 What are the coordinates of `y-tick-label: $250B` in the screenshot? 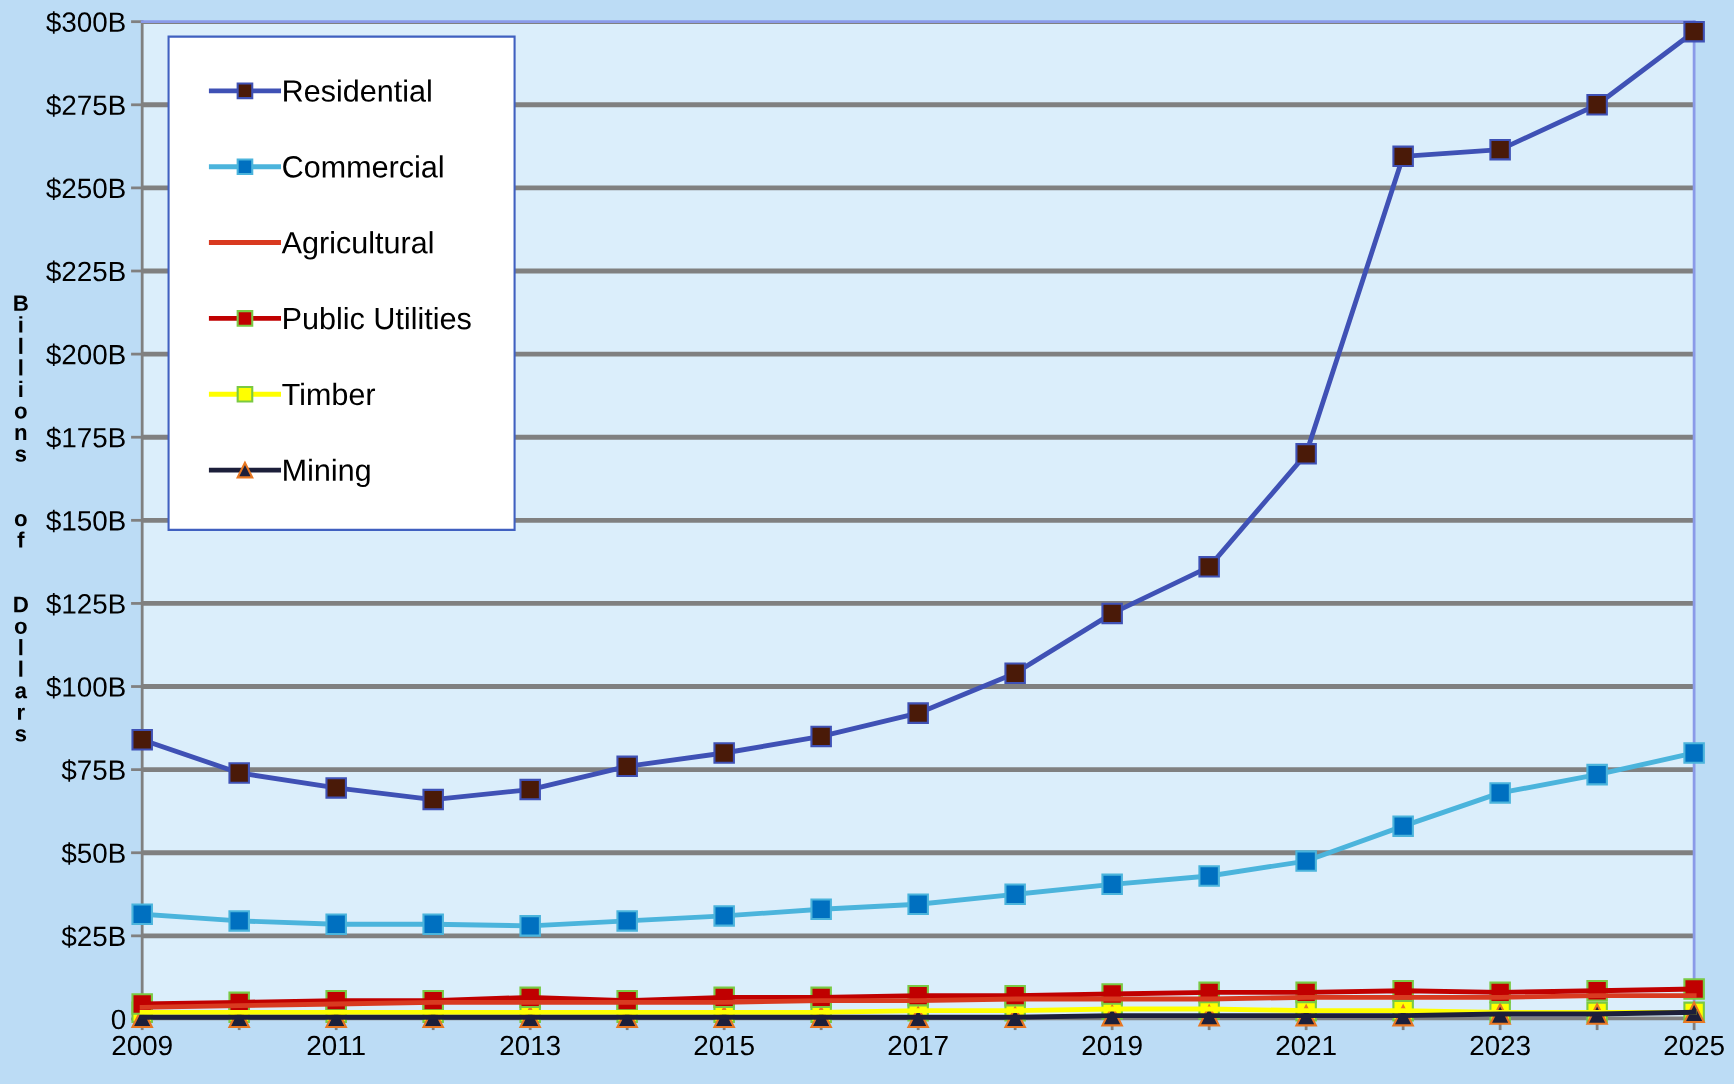 It's located at (85, 188).